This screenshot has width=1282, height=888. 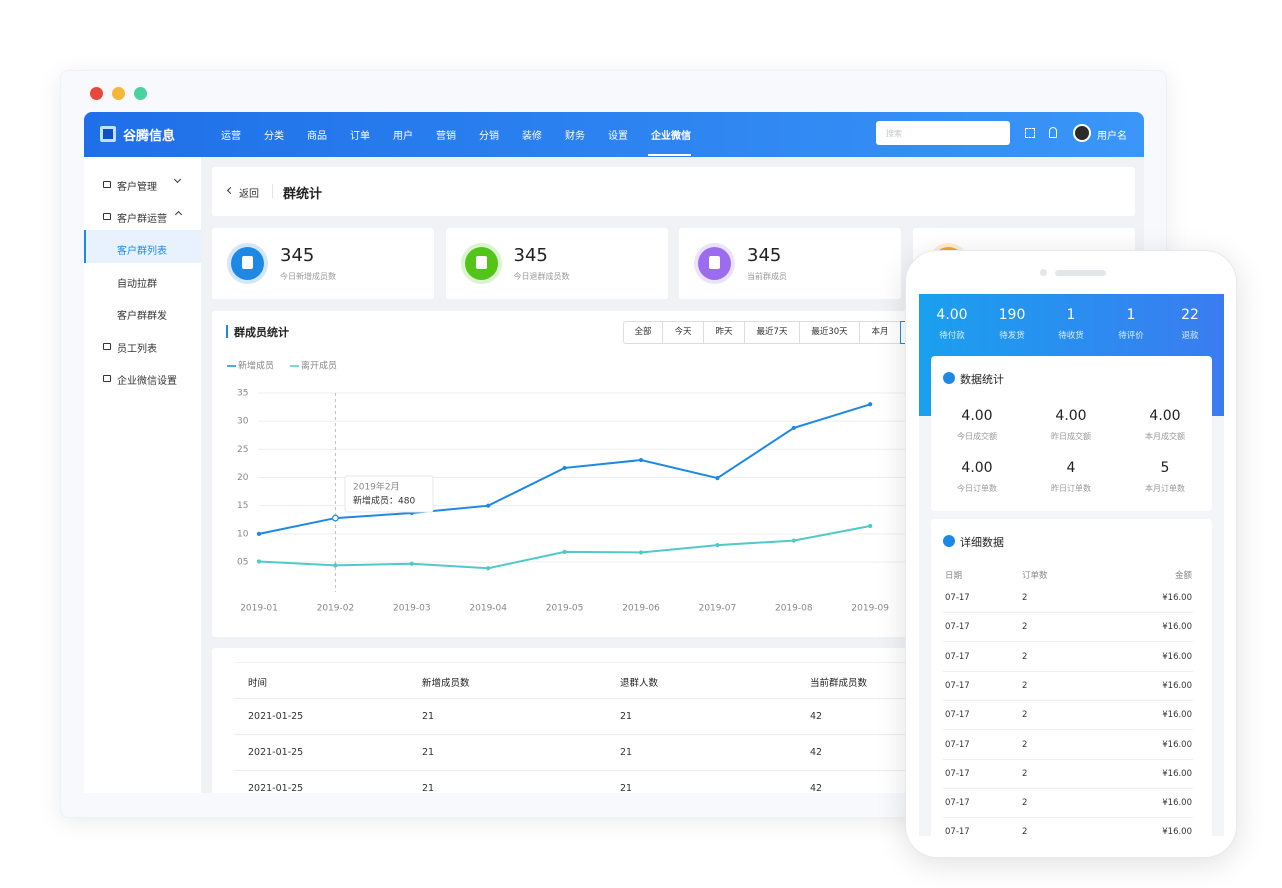 I want to click on filter-button: 昨天, so click(x=724, y=332).